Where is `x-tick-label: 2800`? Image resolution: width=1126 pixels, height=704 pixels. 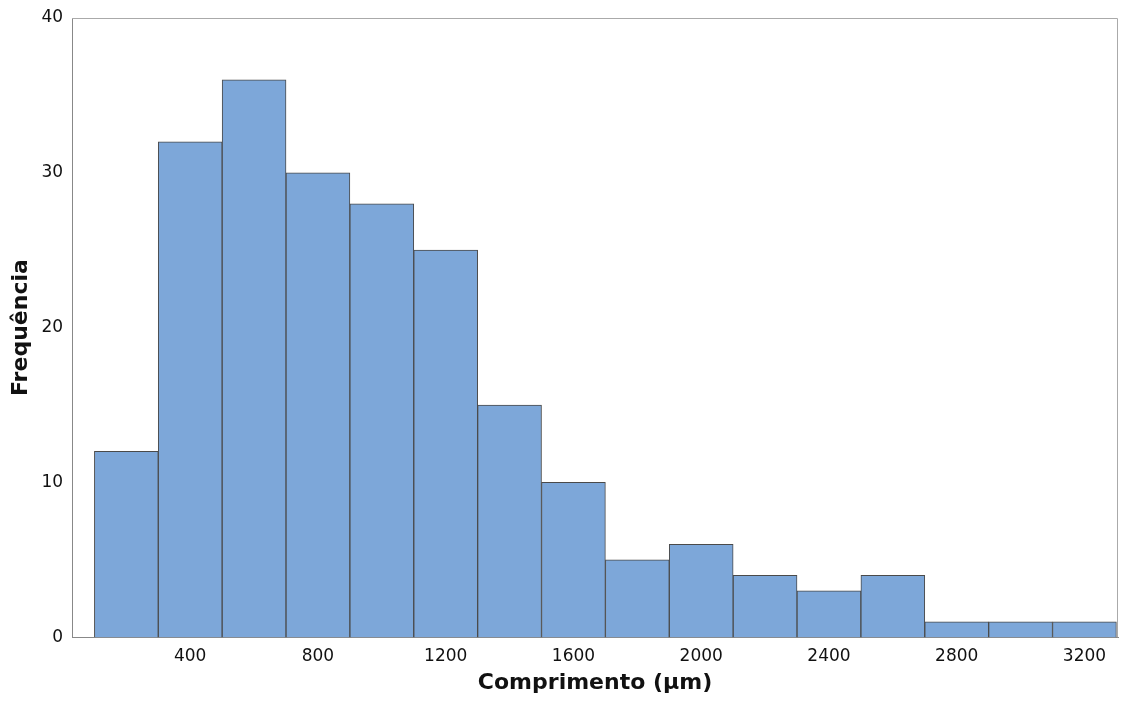 x-tick-label: 2800 is located at coordinates (957, 654).